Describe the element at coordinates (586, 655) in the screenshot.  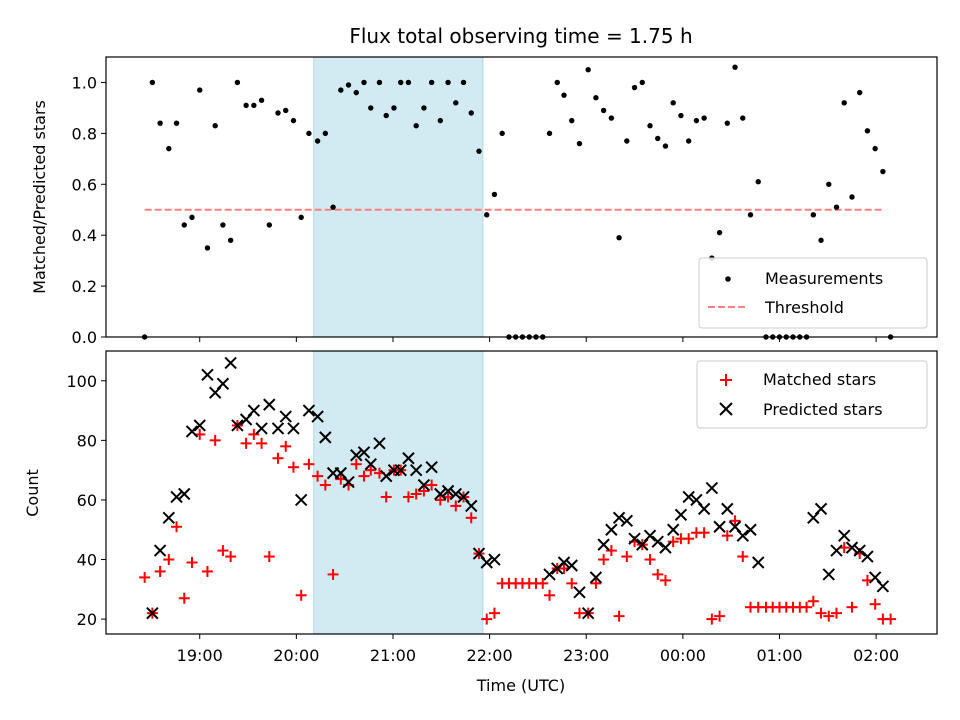
I see `x-tick-label: 23:00` at that location.